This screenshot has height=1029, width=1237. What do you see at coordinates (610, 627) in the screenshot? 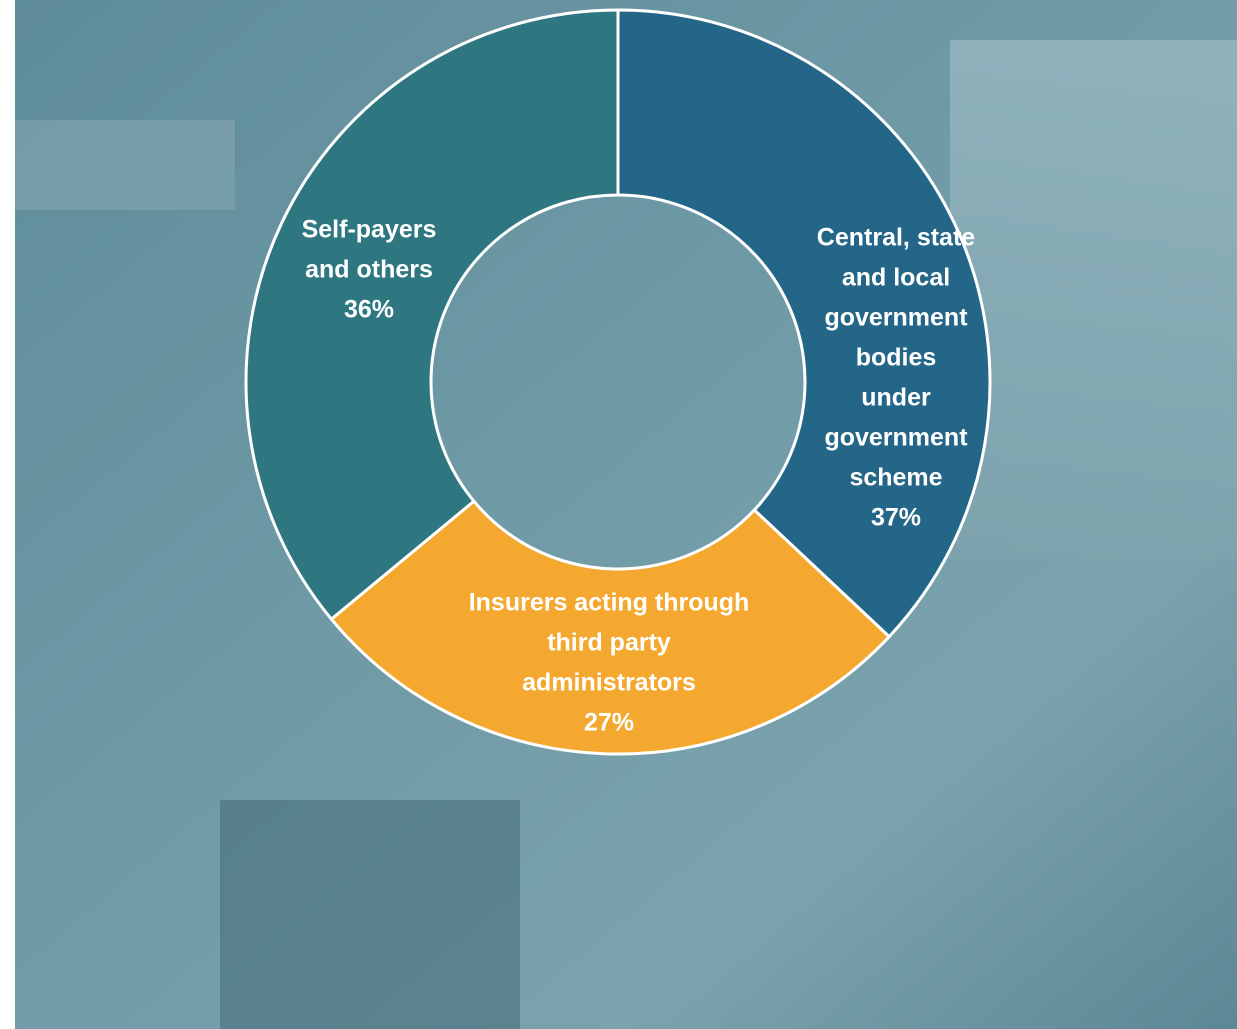
I see `donut-segment` at bounding box center [610, 627].